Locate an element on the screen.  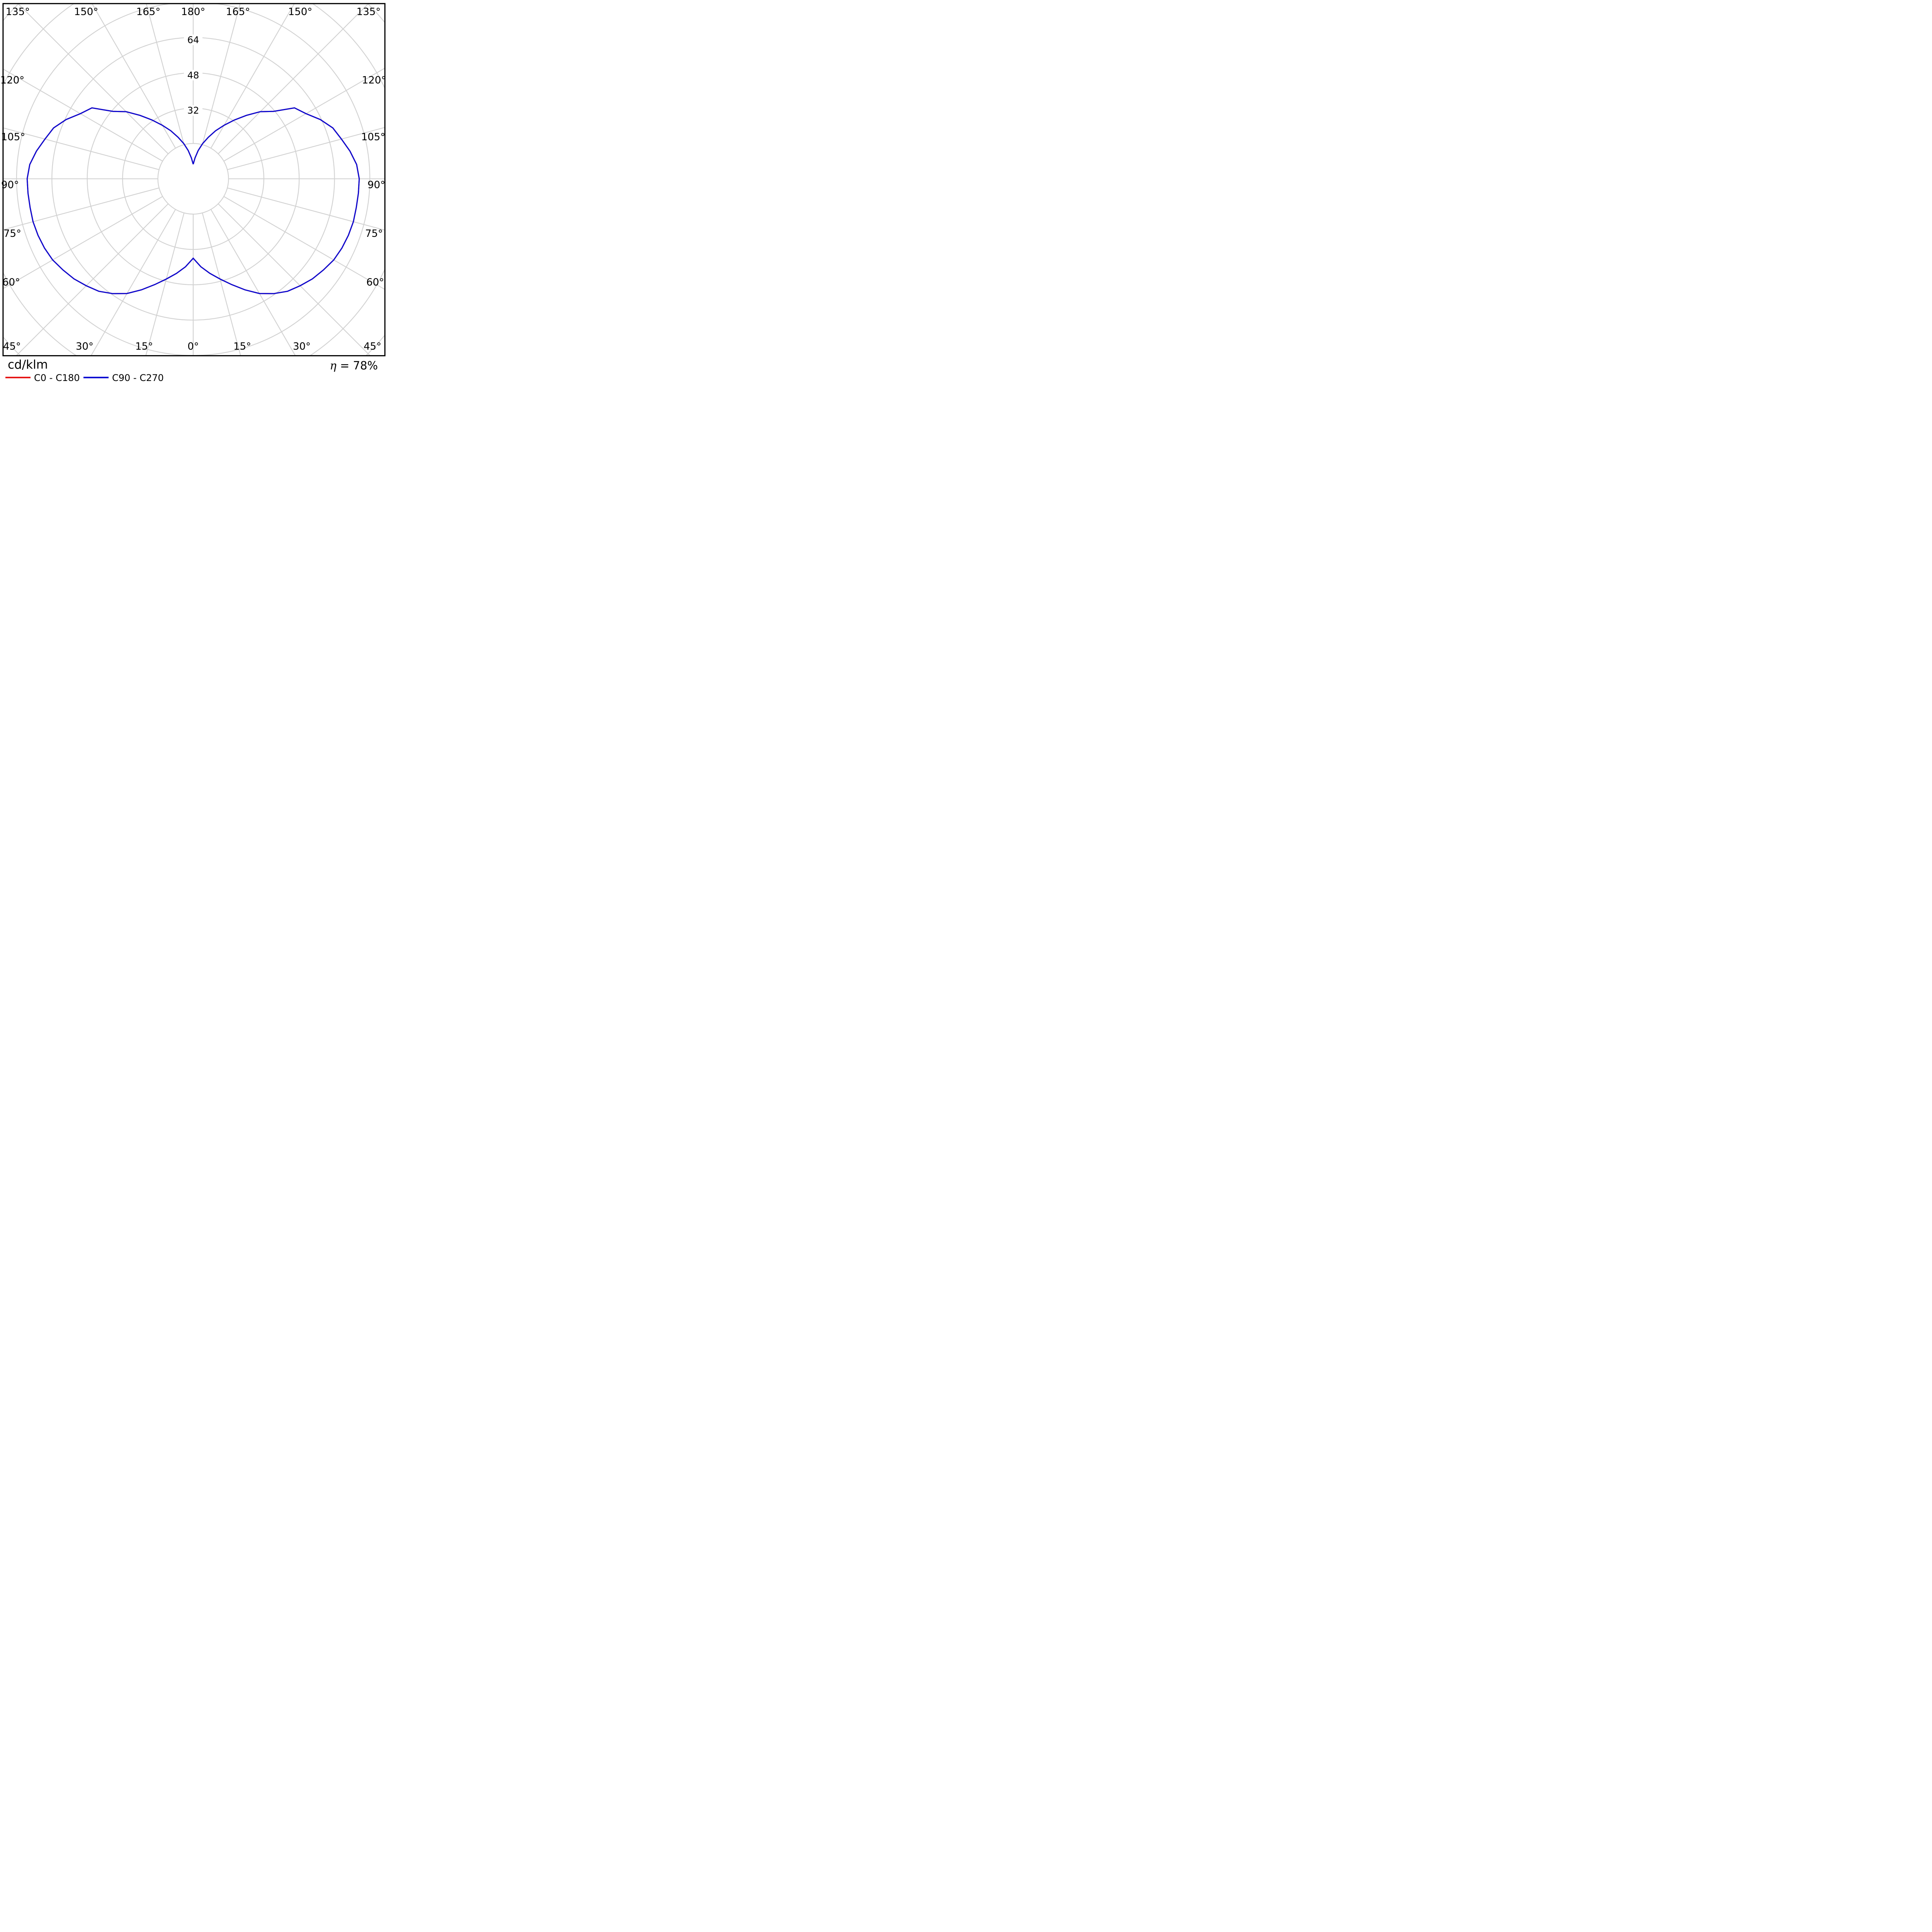
angle-label-16-75deg: 75° is located at coordinates (374, 234).